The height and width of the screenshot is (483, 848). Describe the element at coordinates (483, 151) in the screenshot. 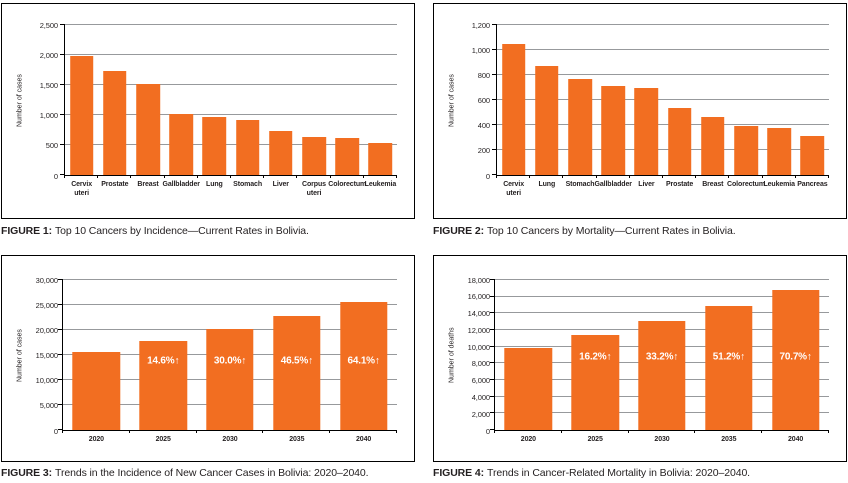

I see `y-tick-label: 200` at that location.